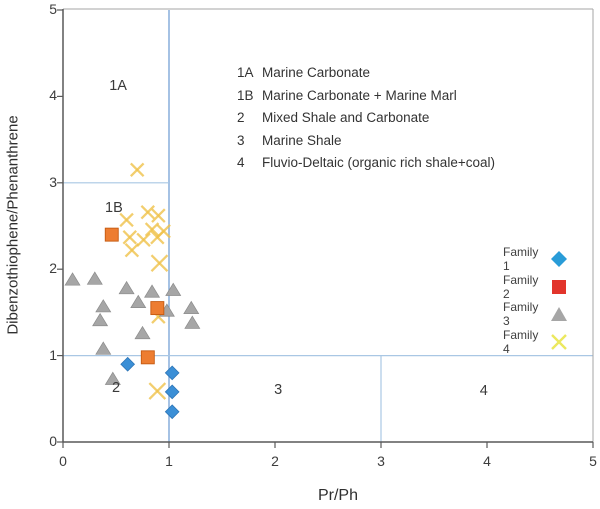 This screenshot has width=600, height=509. What do you see at coordinates (53, 95) in the screenshot?
I see `y-tick-label: 4` at bounding box center [53, 95].